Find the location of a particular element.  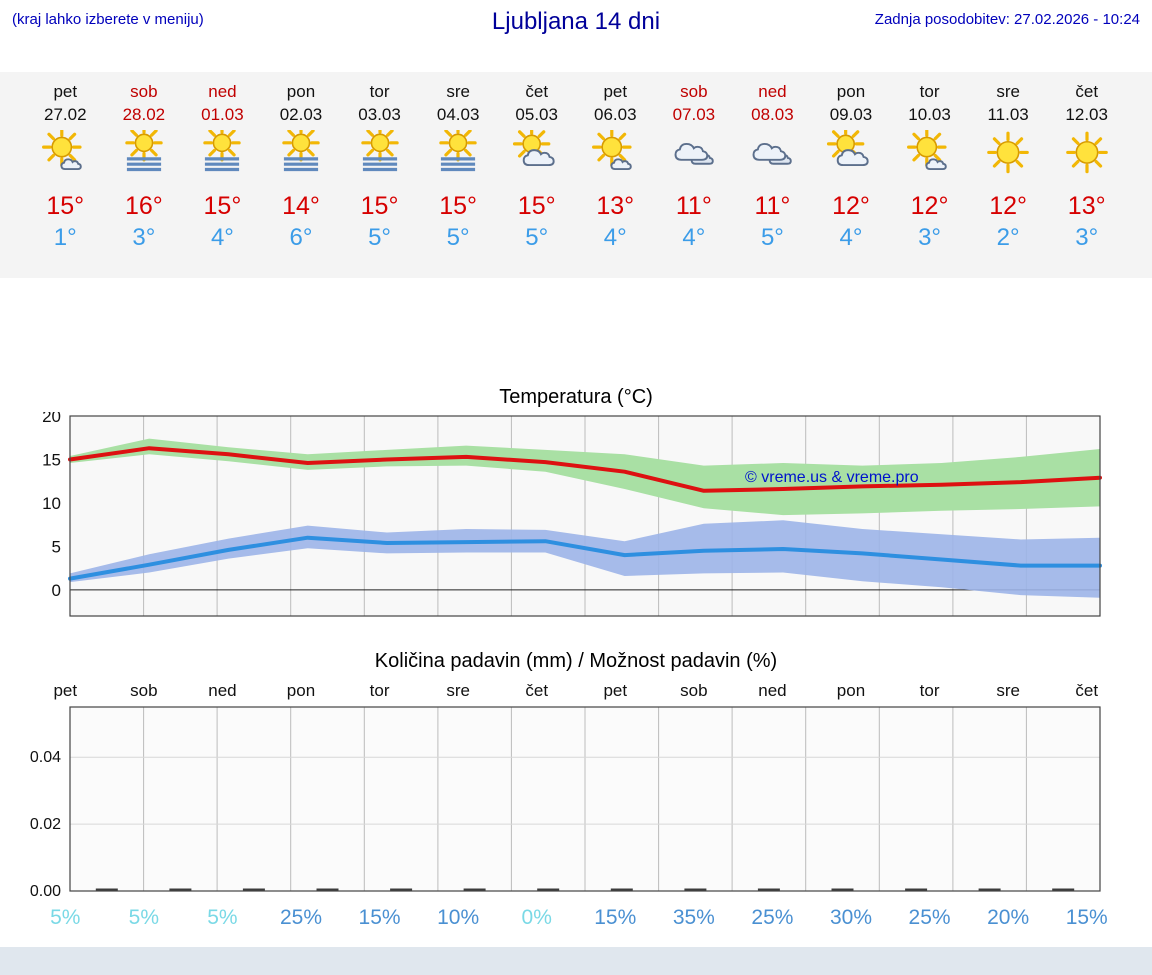

day-date: 07.03 is located at coordinates (694, 114).